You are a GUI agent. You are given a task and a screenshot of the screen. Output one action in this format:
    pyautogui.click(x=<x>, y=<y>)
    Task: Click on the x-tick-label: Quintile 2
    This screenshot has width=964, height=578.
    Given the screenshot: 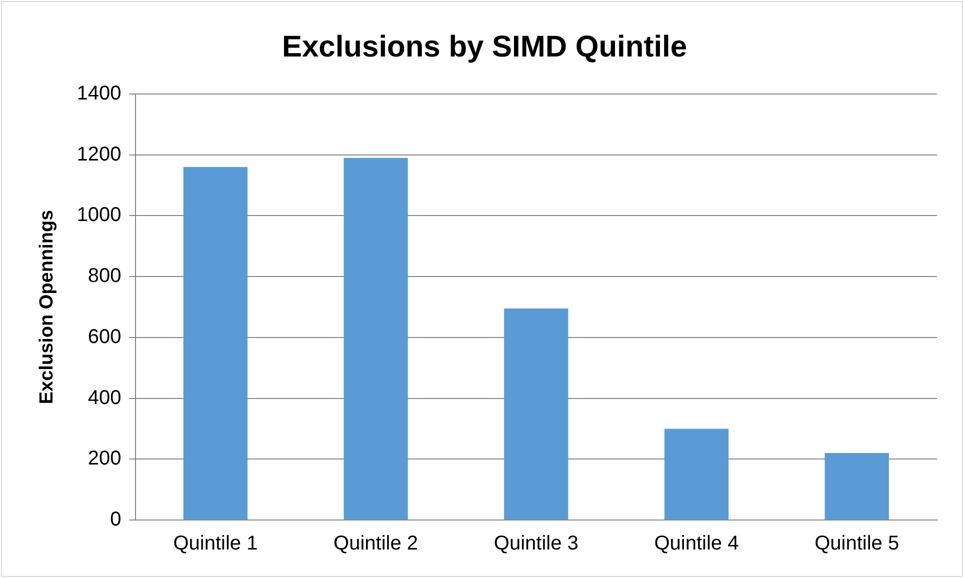 What is the action you would take?
    pyautogui.click(x=376, y=543)
    